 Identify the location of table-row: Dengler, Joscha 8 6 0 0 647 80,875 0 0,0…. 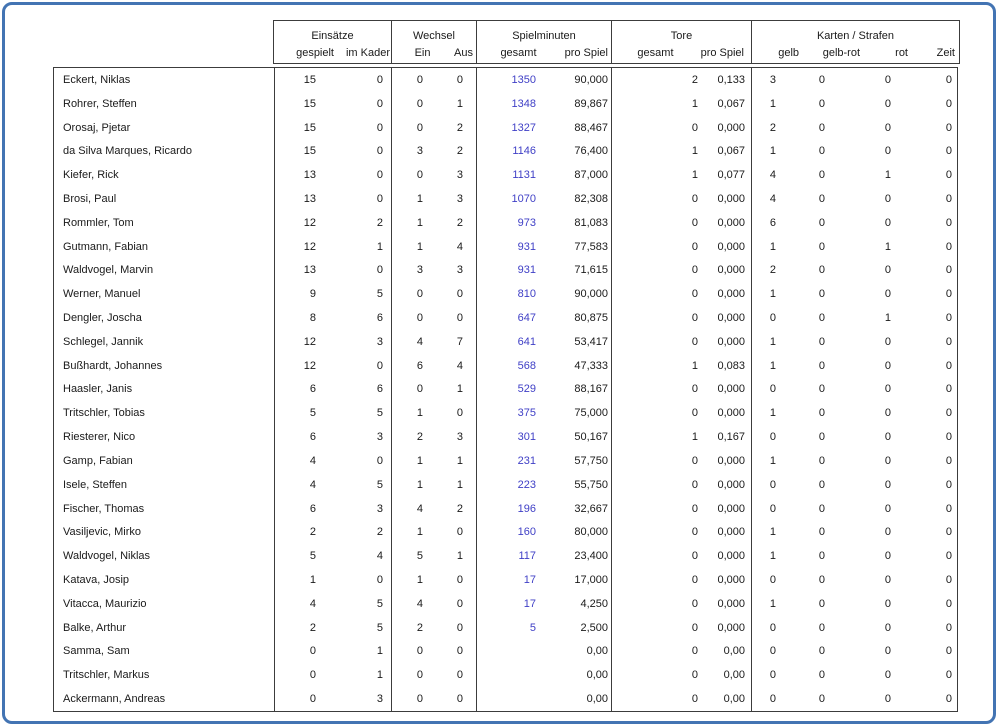
(505, 318).